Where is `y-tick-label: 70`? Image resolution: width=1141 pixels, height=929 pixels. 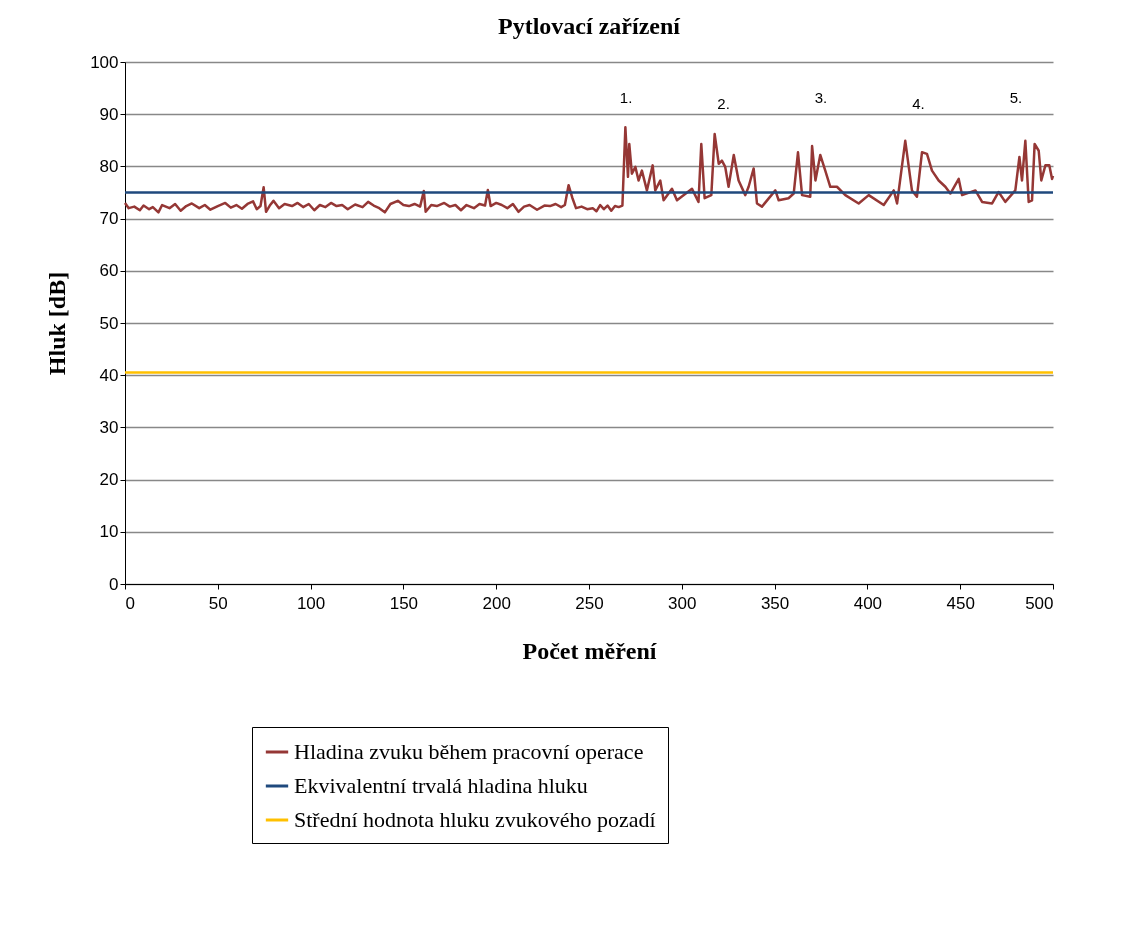
y-tick-label: 70 is located at coordinates (109, 219).